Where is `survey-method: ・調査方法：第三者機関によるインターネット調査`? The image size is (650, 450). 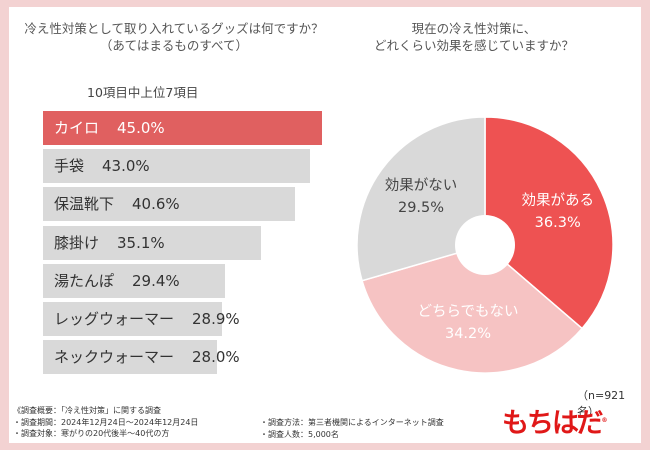
survey-method: ・調査方法：第三者機関によるインターネット調査 is located at coordinates (352, 422).